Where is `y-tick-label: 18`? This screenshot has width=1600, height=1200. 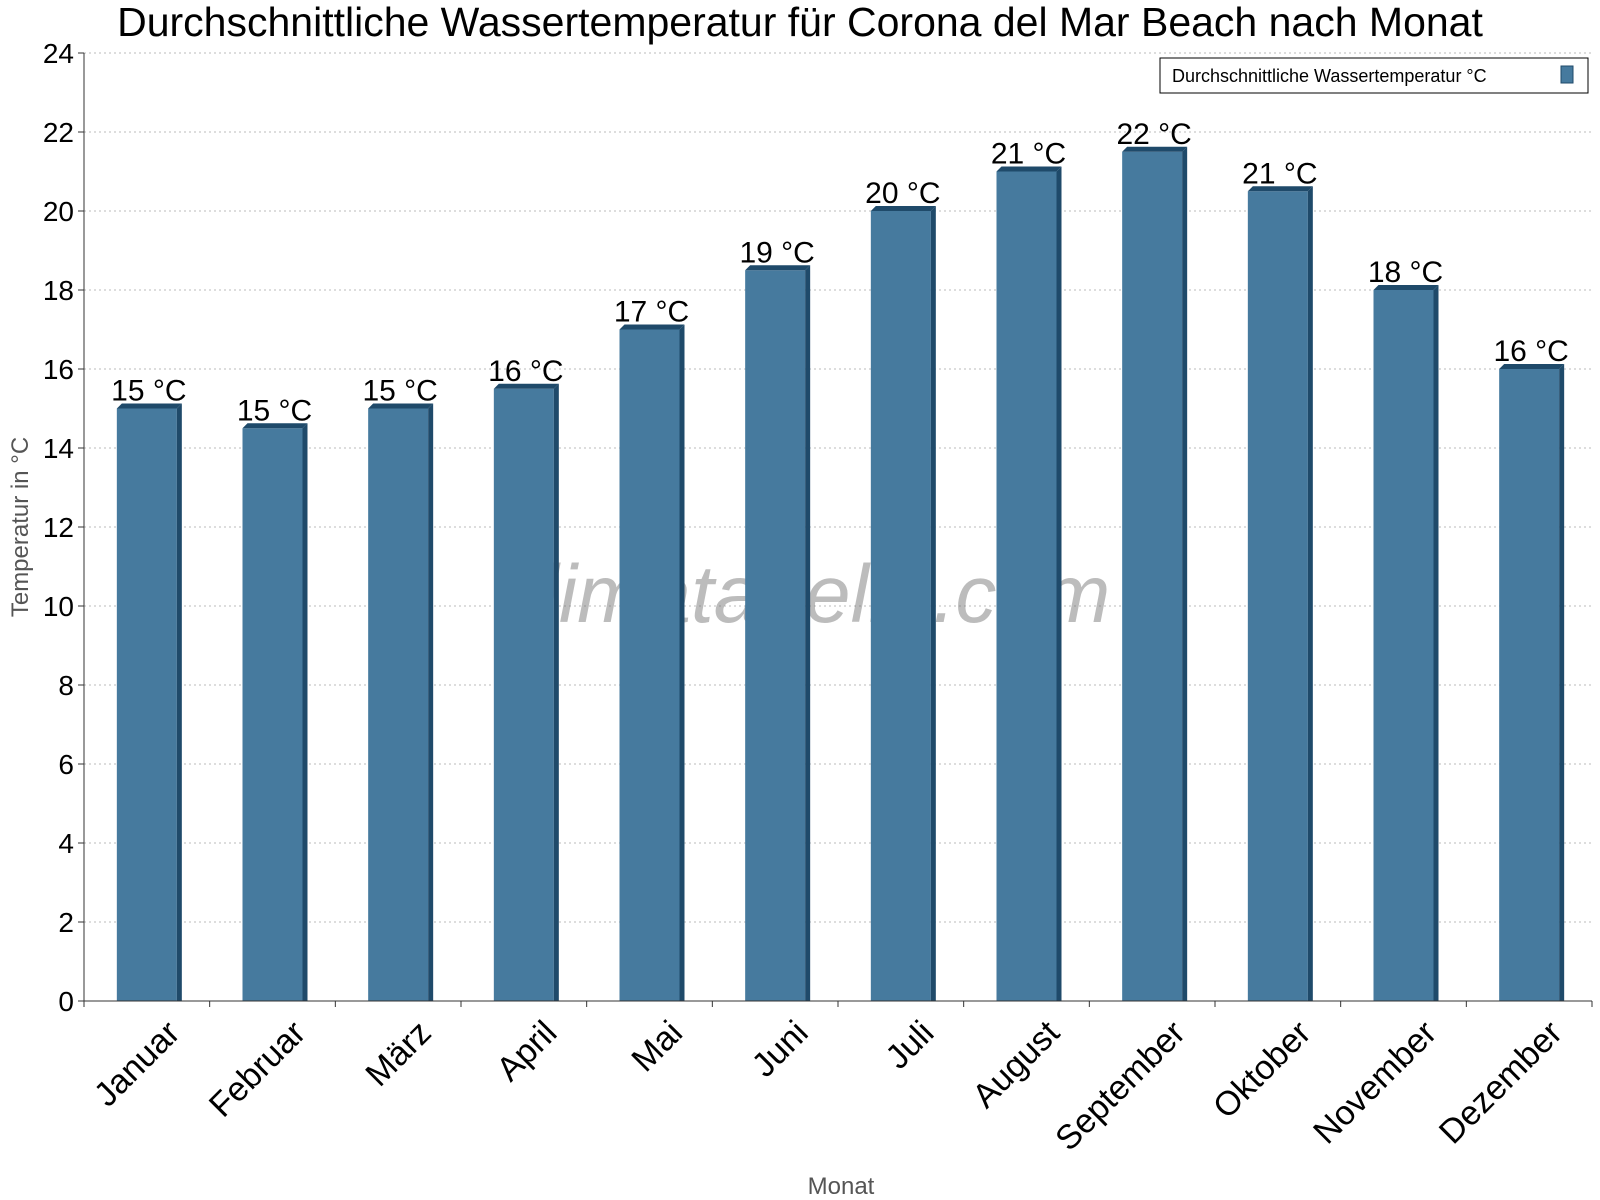 y-tick-label: 18 is located at coordinates (58, 290).